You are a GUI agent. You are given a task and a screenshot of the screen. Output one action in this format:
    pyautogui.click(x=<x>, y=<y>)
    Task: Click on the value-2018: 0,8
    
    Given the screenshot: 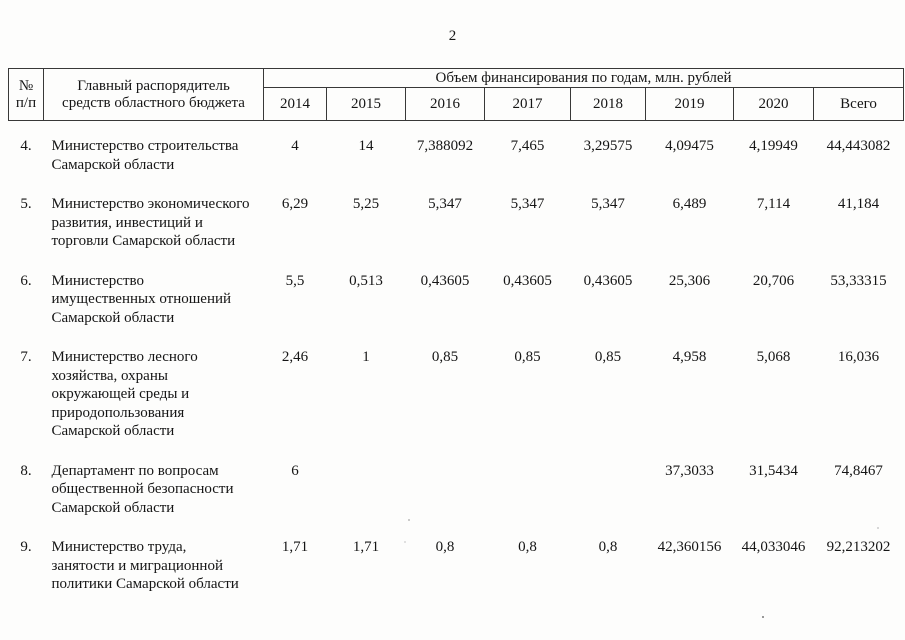 What is the action you would take?
    pyautogui.click(x=608, y=547)
    